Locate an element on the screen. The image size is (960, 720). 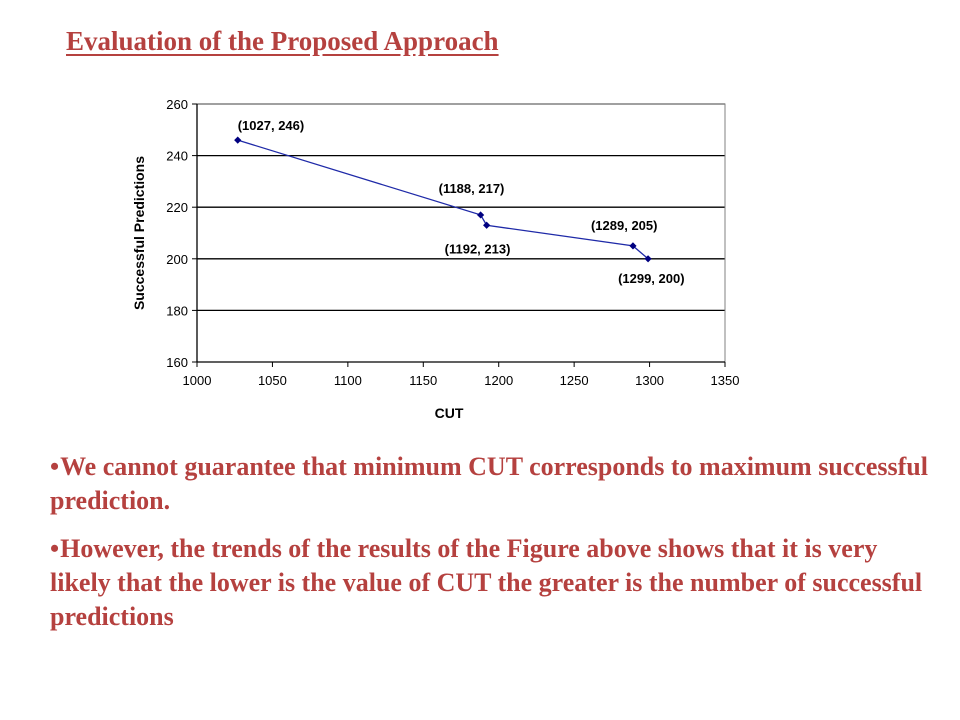
y-tick-label: 260 is located at coordinates (177, 104).